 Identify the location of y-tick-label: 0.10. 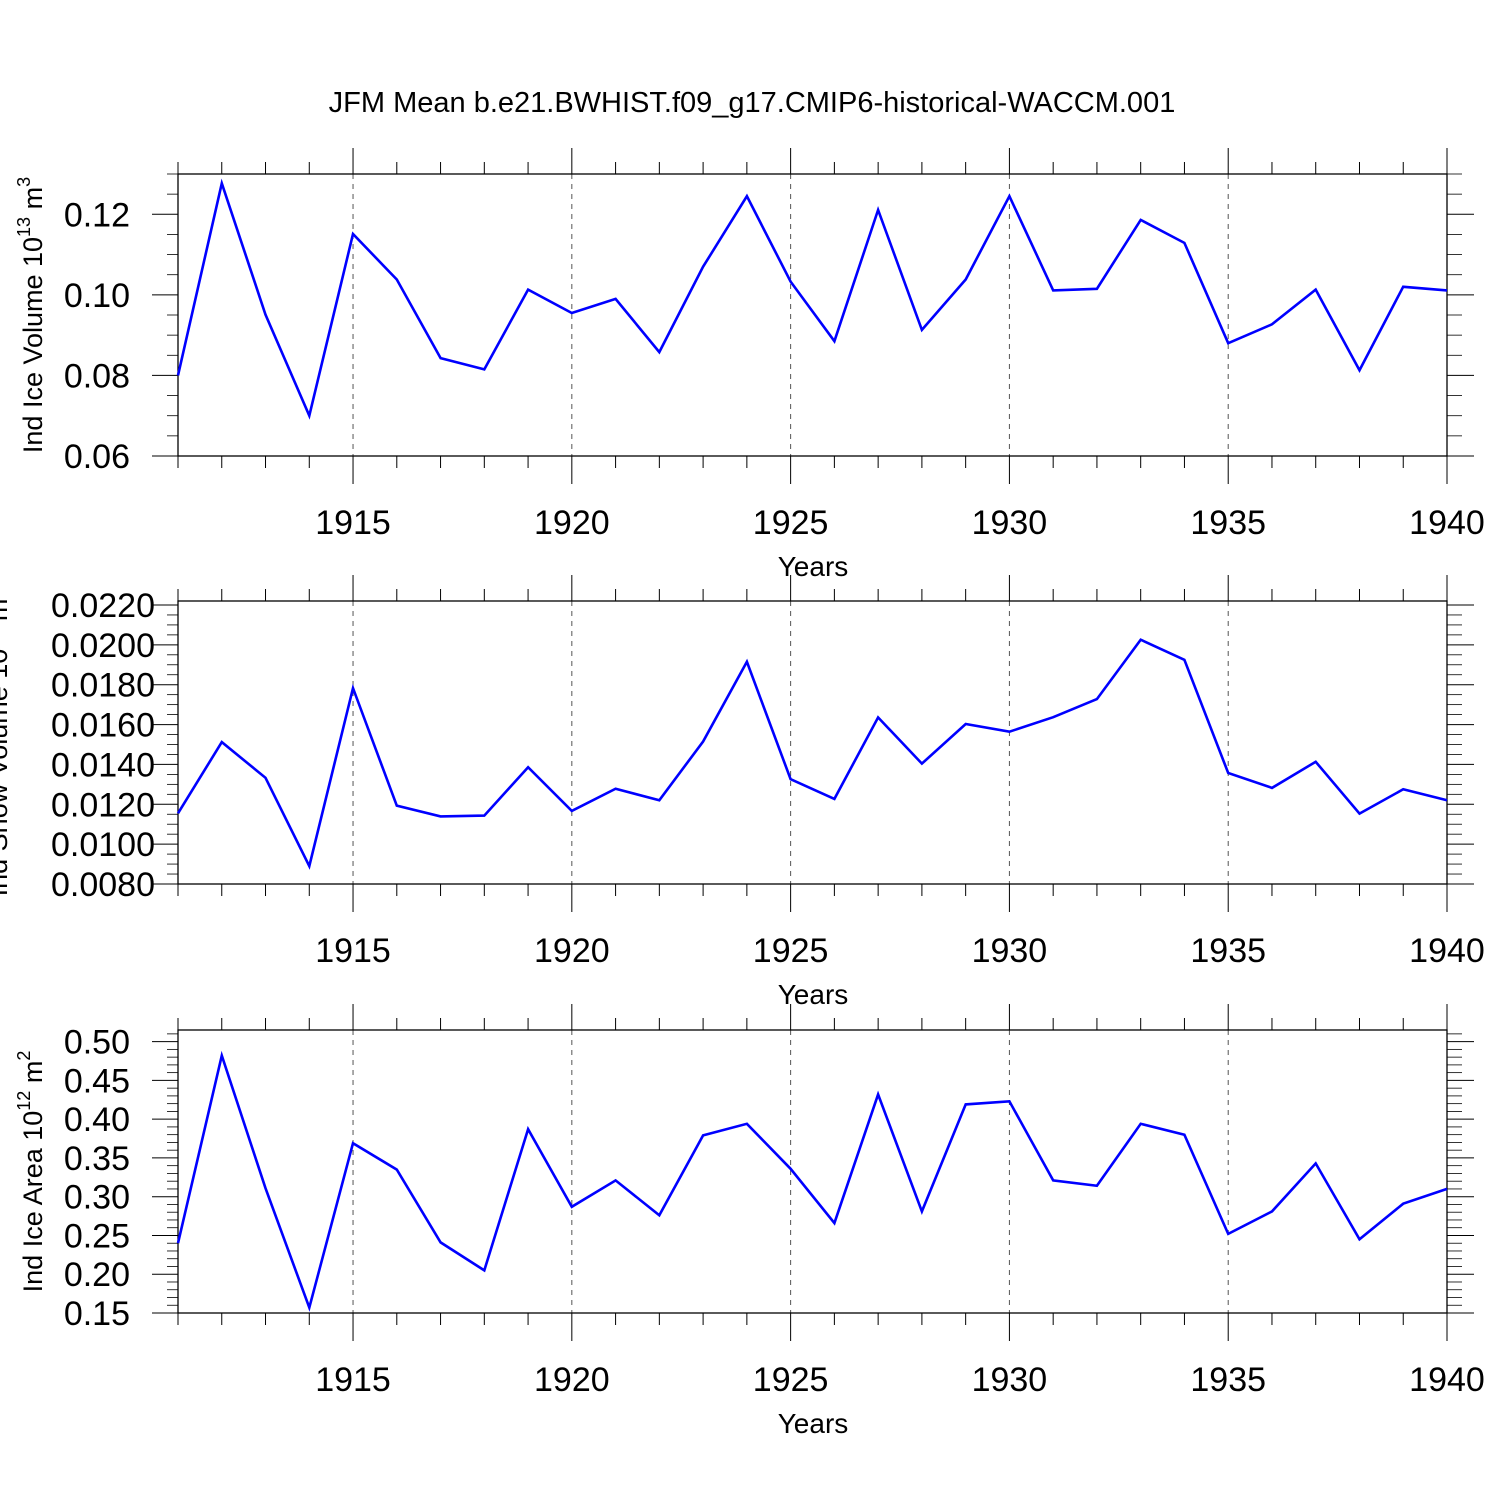
(97, 296).